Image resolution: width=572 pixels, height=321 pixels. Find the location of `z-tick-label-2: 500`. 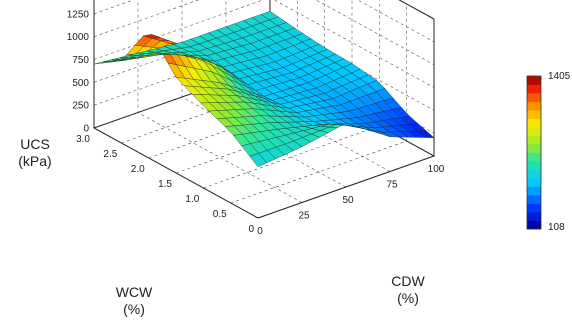

z-tick-label-2: 500 is located at coordinates (80, 83).